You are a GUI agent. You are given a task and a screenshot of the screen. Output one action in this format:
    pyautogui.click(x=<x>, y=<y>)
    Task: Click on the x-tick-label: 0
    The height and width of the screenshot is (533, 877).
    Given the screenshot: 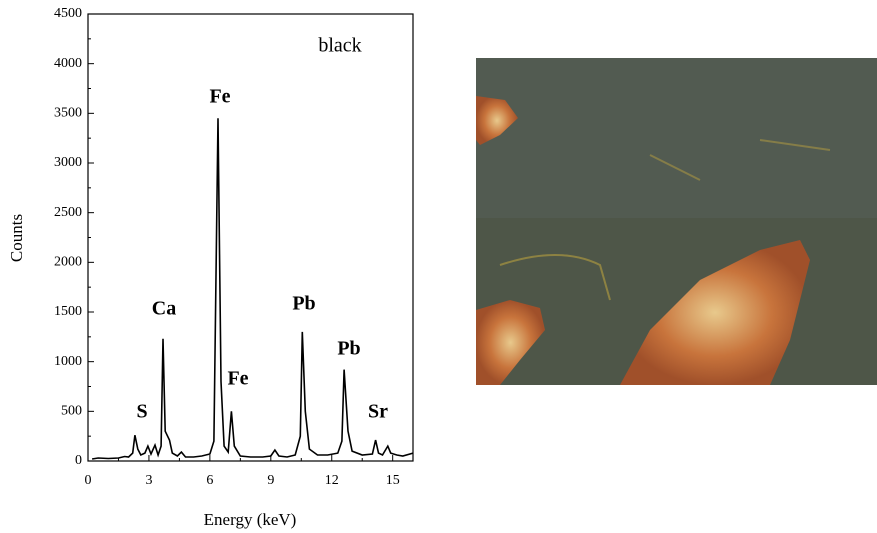 What is the action you would take?
    pyautogui.click(x=88, y=480)
    